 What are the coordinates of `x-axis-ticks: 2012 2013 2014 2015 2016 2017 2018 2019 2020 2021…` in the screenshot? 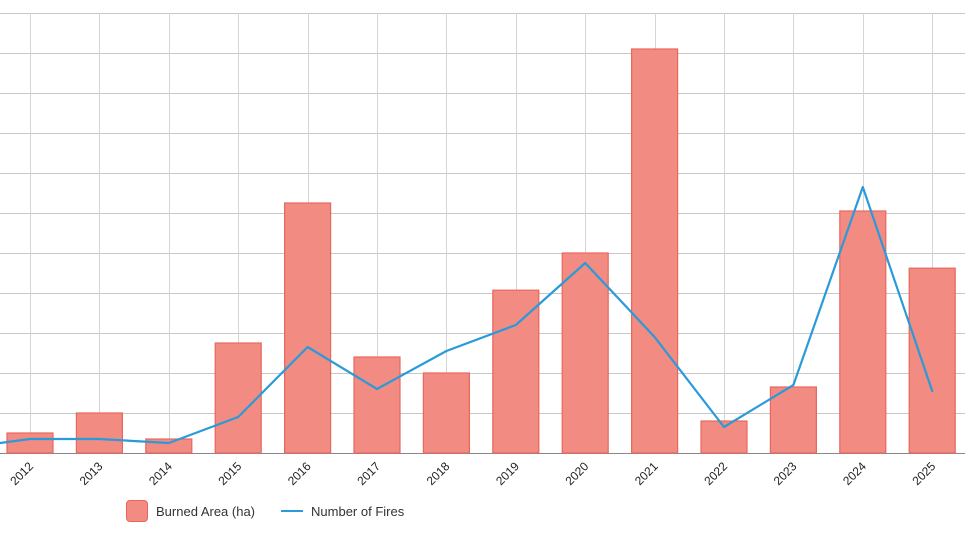 It's located at (472, 473).